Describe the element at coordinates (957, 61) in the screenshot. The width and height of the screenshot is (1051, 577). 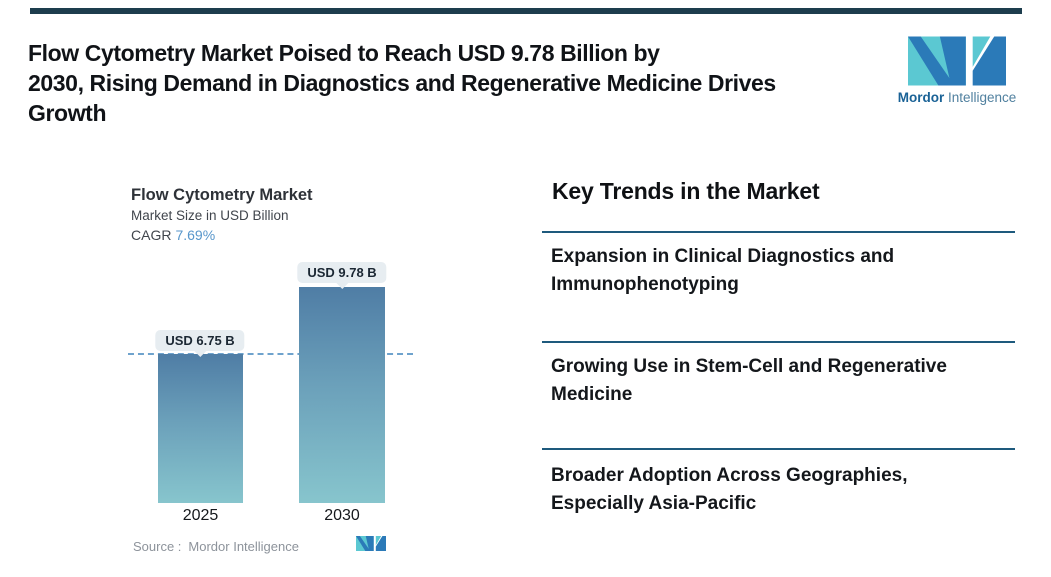
I see `mordor-logo-mark-icon` at that location.